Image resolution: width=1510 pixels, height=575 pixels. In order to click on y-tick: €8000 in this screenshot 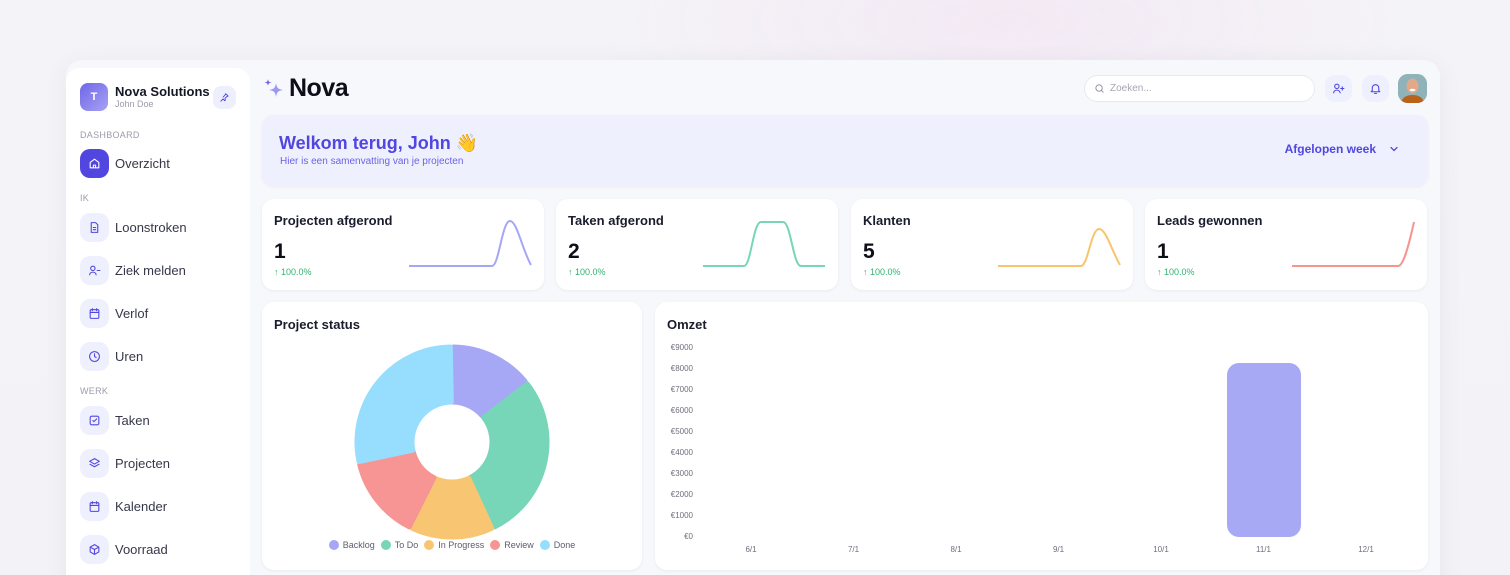, I will do `click(681, 368)`.